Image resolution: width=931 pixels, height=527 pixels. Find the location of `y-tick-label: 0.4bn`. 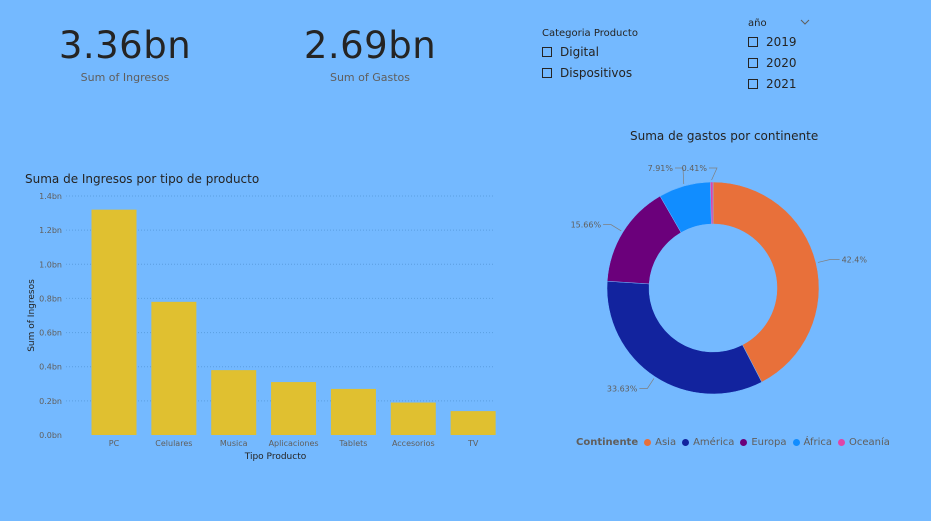

y-tick-label: 0.4bn is located at coordinates (50, 367).